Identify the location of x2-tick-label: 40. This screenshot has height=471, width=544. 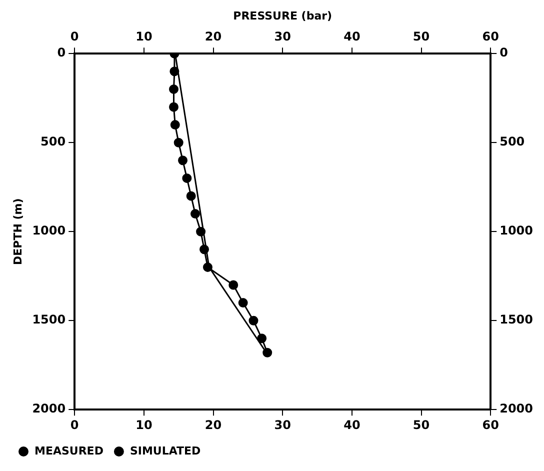
(352, 37).